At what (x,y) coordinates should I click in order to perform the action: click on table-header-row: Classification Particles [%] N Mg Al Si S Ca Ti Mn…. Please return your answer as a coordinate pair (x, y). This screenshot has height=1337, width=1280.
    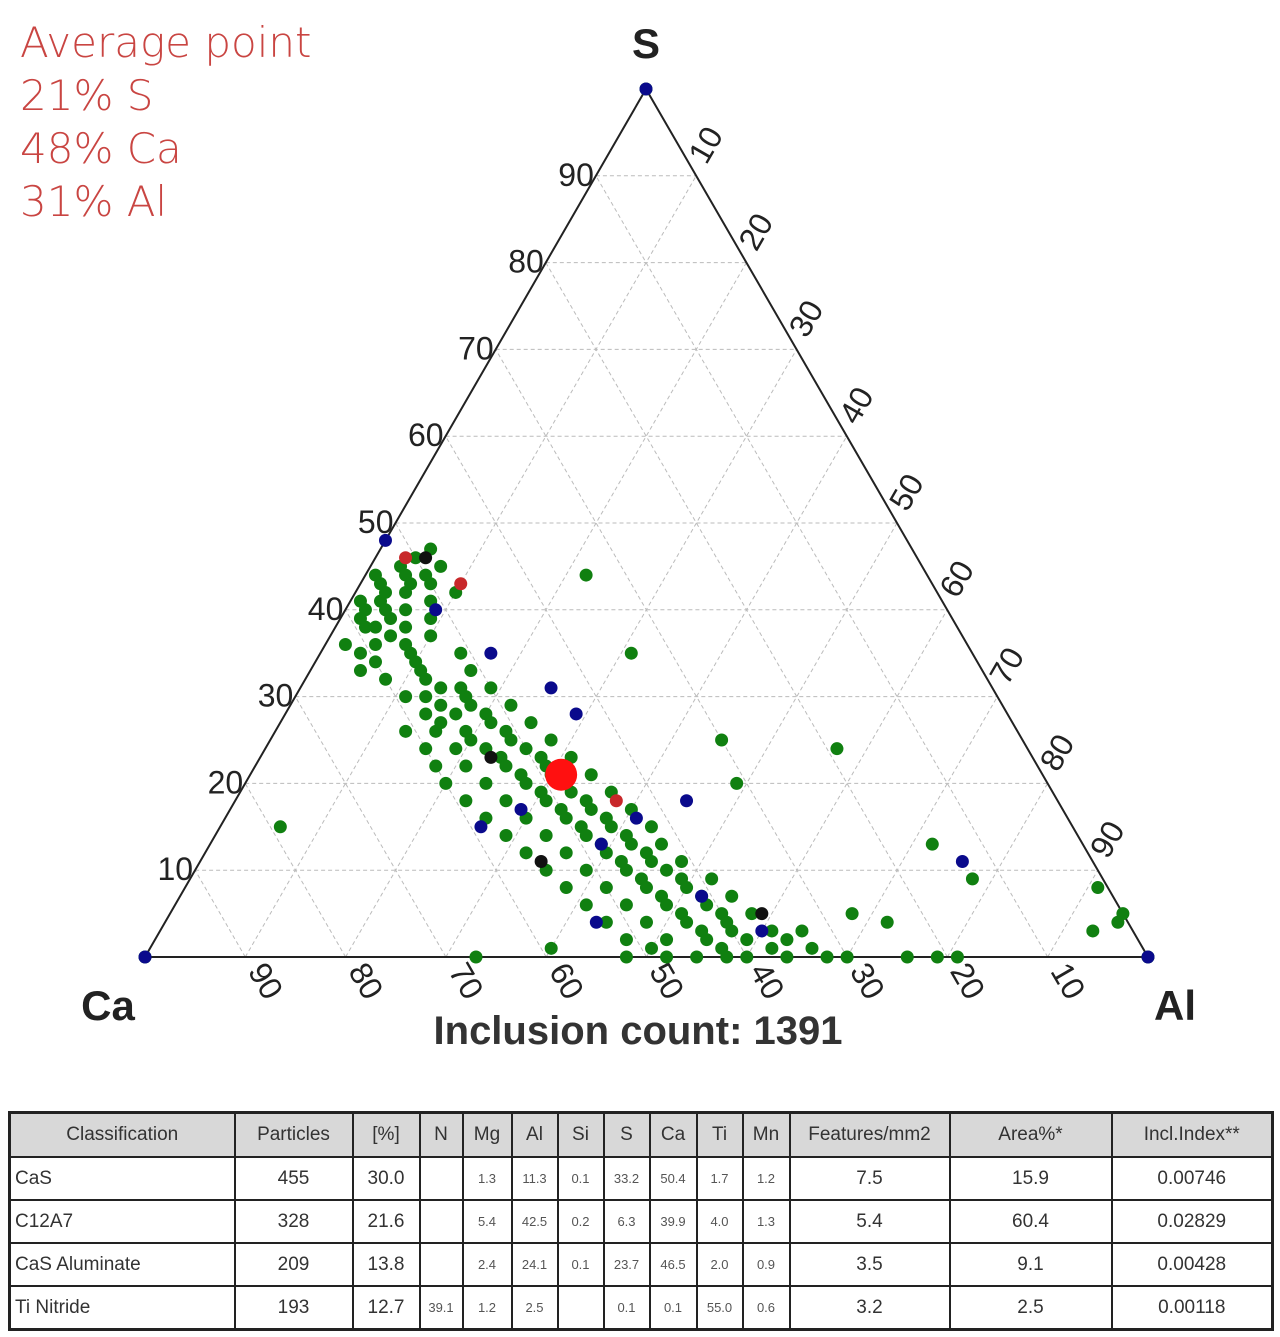
    Looking at the image, I should click on (641, 1134).